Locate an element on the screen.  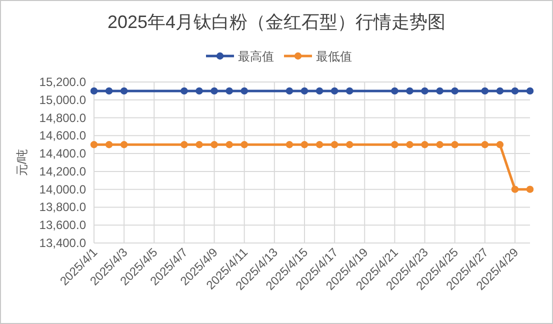
chart-title: 2025年4月钛白粉（金红石型）行情走势图 is located at coordinates (276, 22).